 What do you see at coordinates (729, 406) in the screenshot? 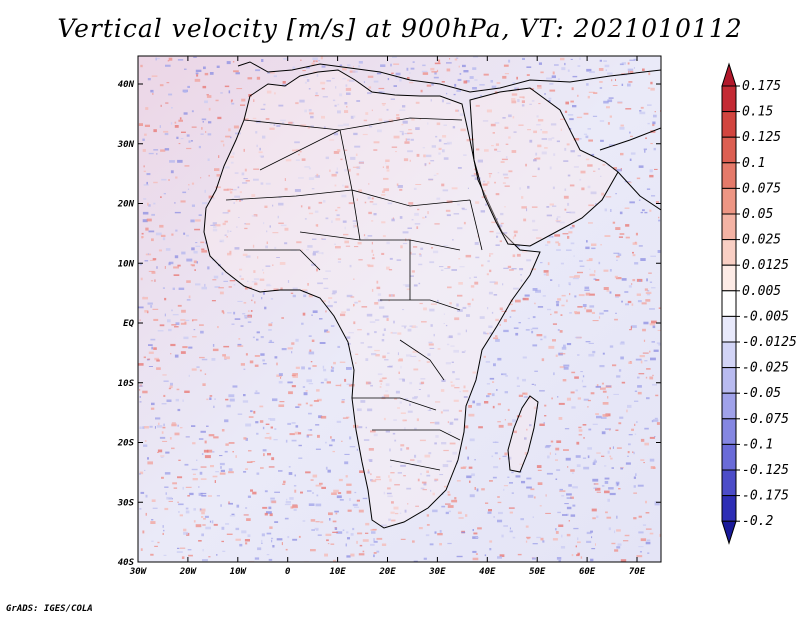
I see `colorbar-swatch` at bounding box center [729, 406].